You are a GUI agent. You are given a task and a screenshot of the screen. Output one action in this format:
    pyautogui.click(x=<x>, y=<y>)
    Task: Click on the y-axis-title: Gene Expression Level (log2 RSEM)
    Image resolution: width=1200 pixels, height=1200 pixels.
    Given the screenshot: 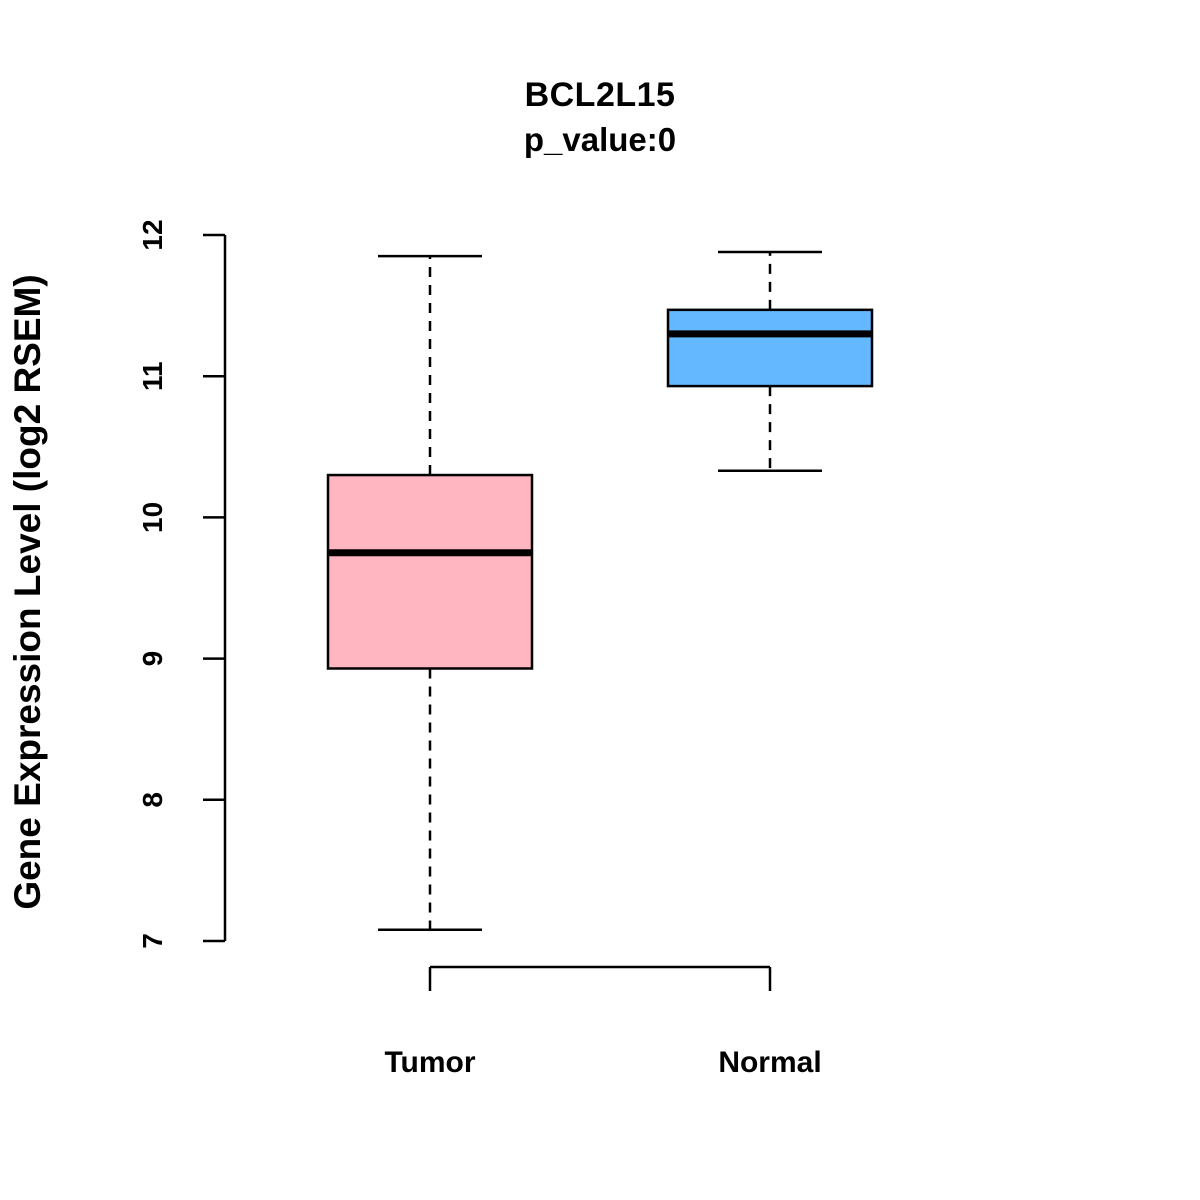 What is the action you would take?
    pyautogui.click(x=27, y=591)
    